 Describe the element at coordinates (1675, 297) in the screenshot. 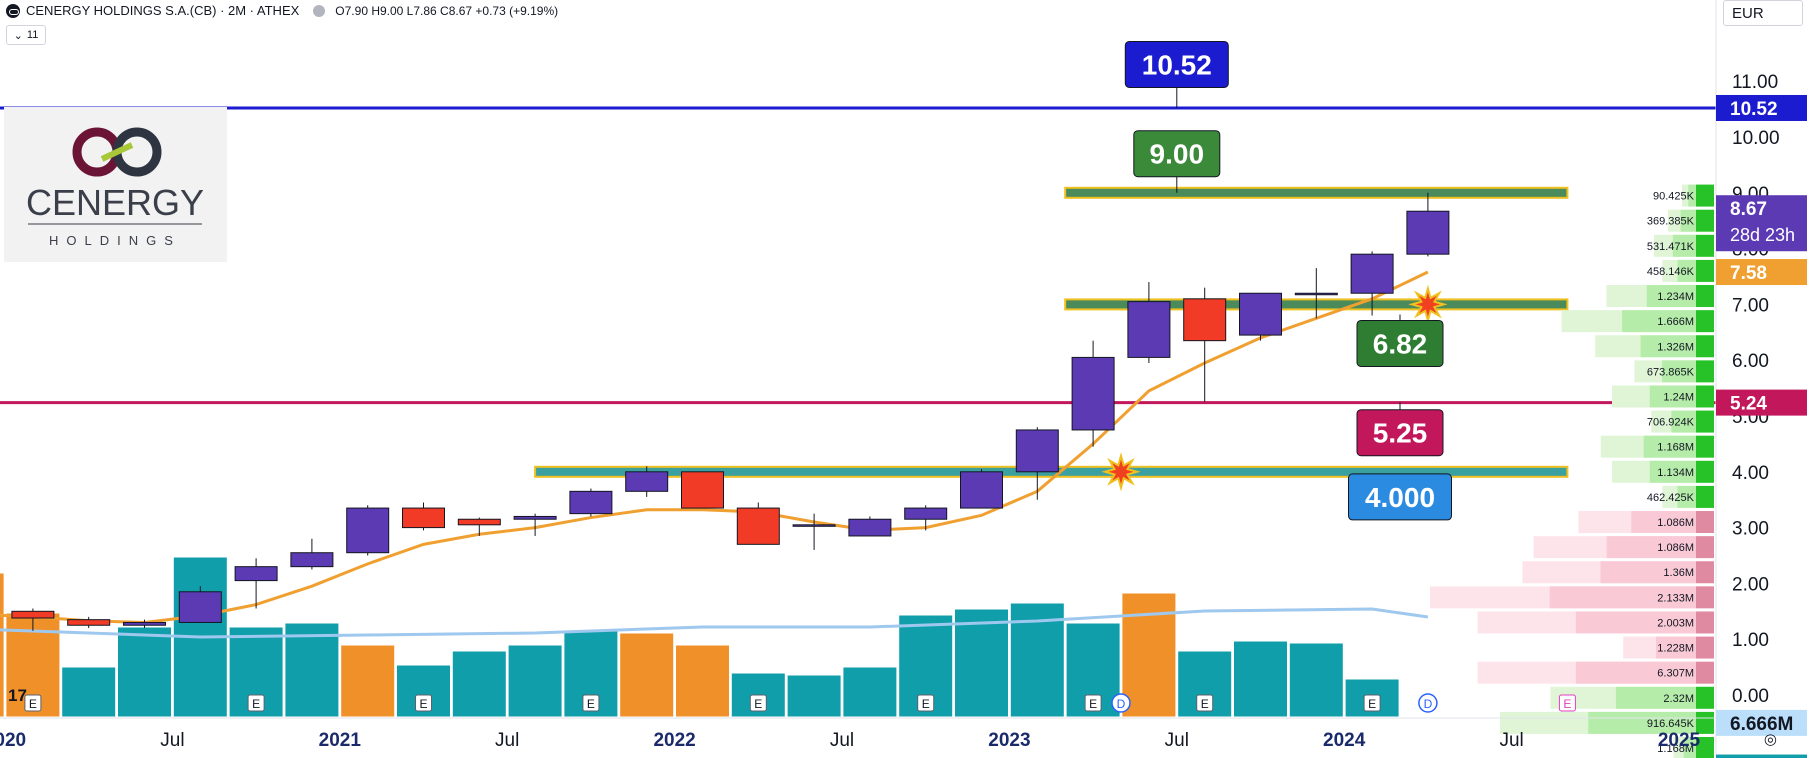

I see `volume-profile-label: 1.234M` at that location.